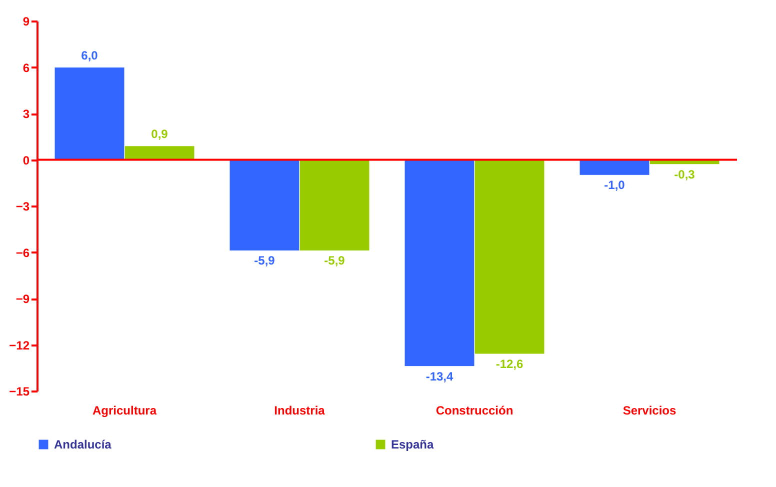  Describe the element at coordinates (23, 299) in the screenshot. I see `y-tick-label: −9` at that location.